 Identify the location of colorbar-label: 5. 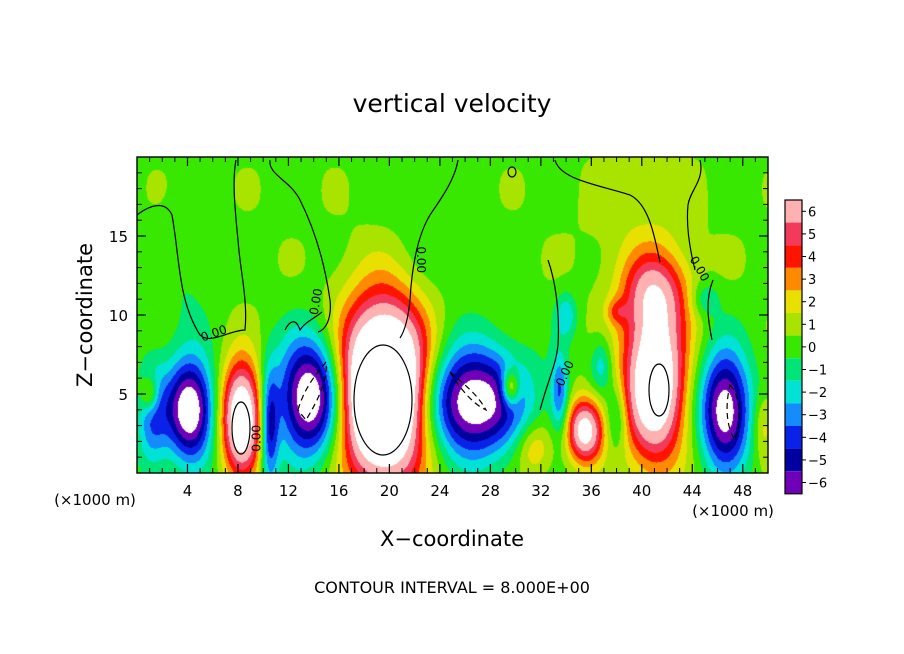
(812, 235).